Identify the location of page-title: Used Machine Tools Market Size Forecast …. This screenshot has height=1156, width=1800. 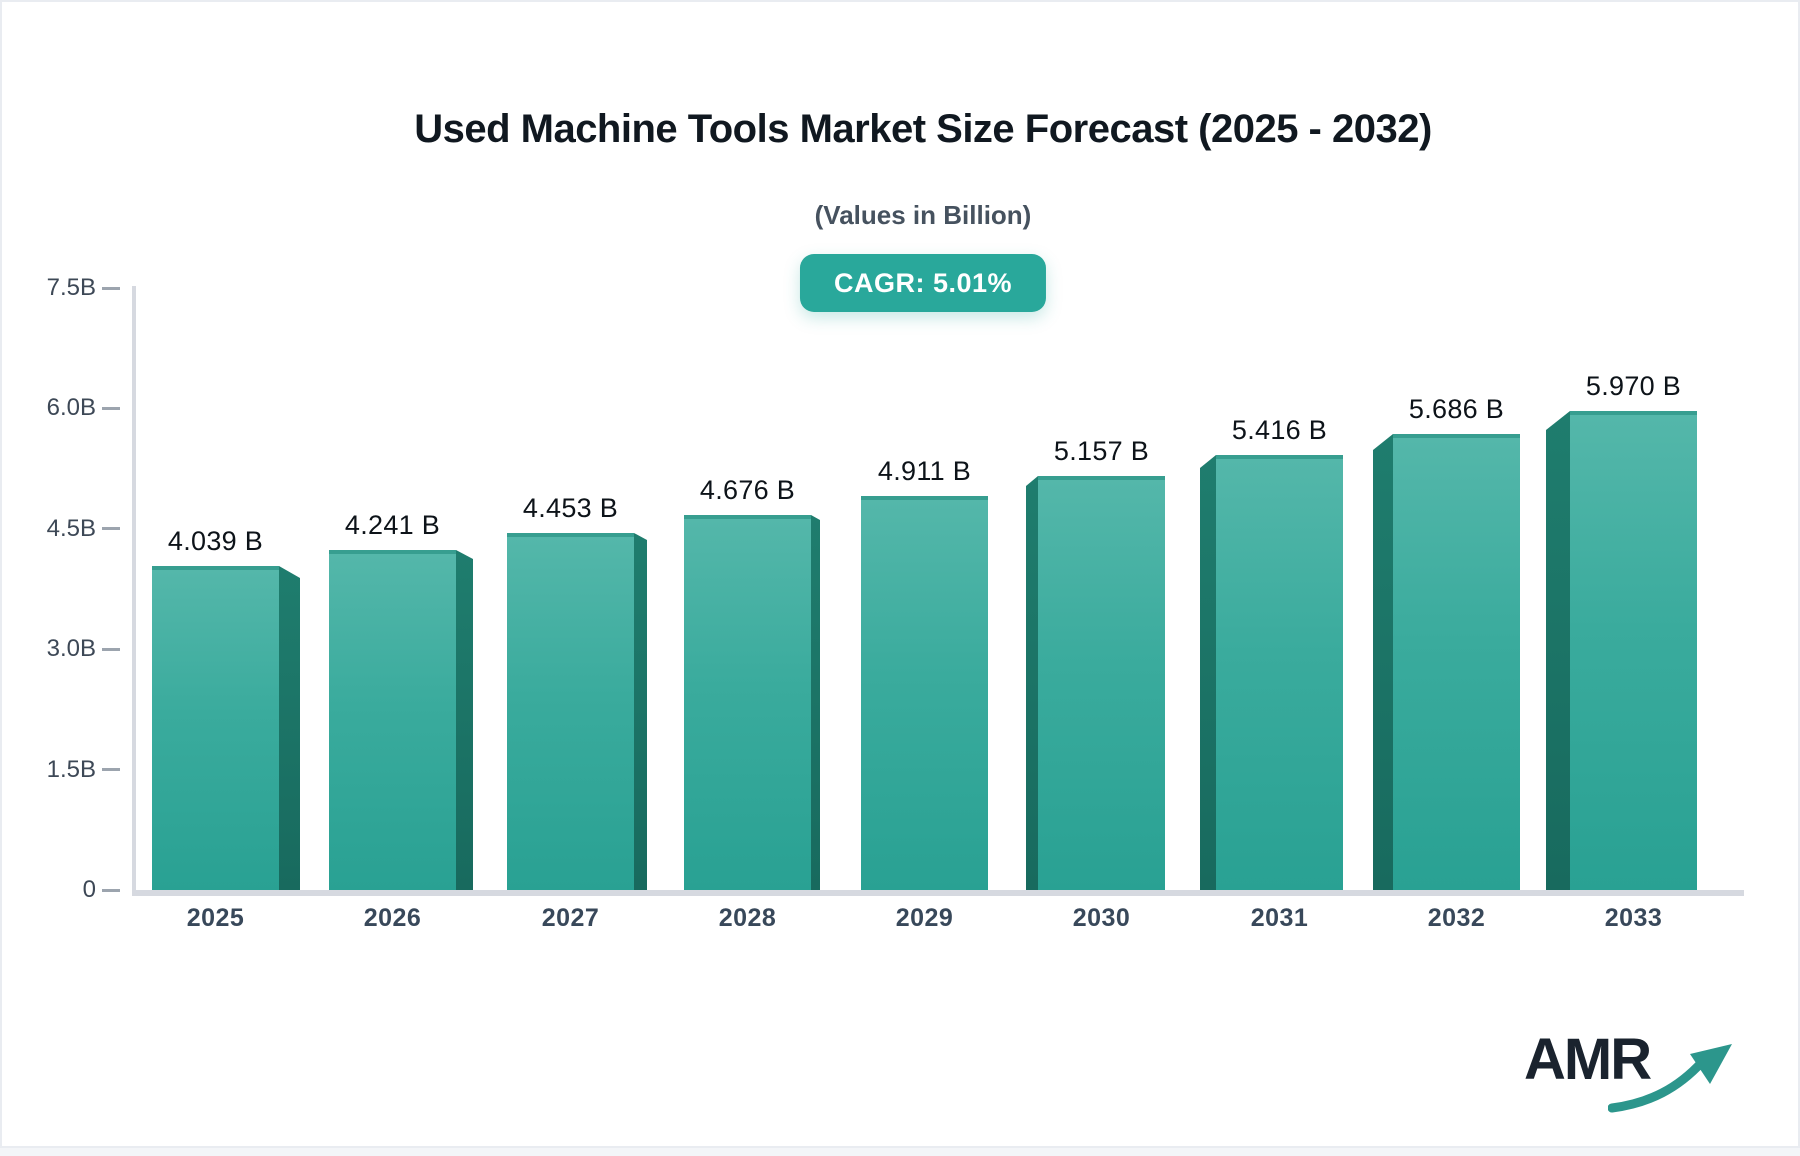
(923, 129).